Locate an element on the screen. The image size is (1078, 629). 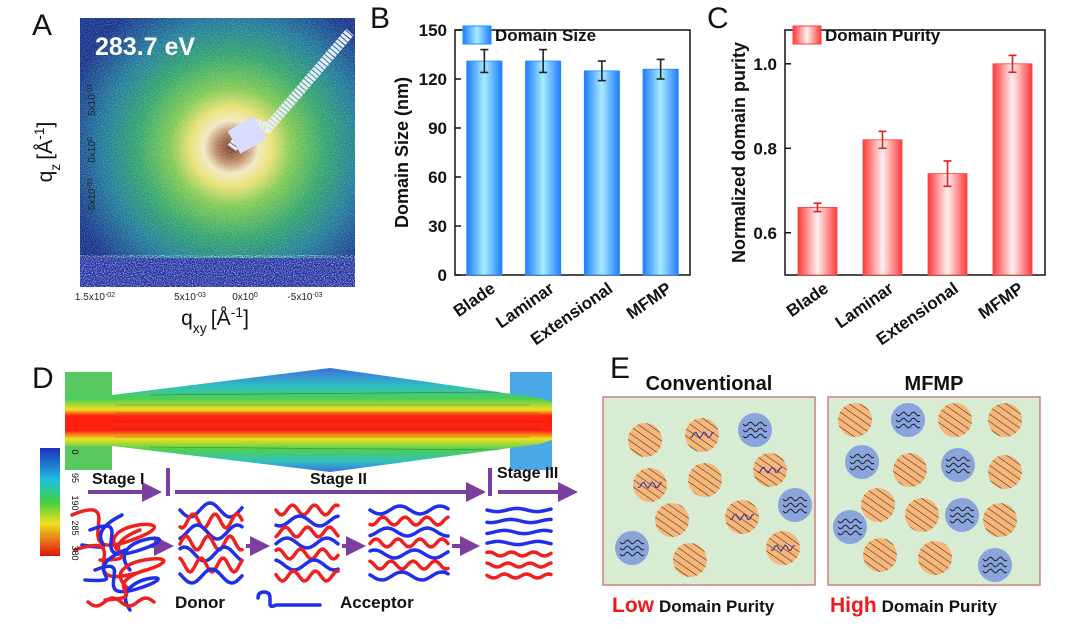
legend-label: Domain Purity is located at coordinates (883, 35).